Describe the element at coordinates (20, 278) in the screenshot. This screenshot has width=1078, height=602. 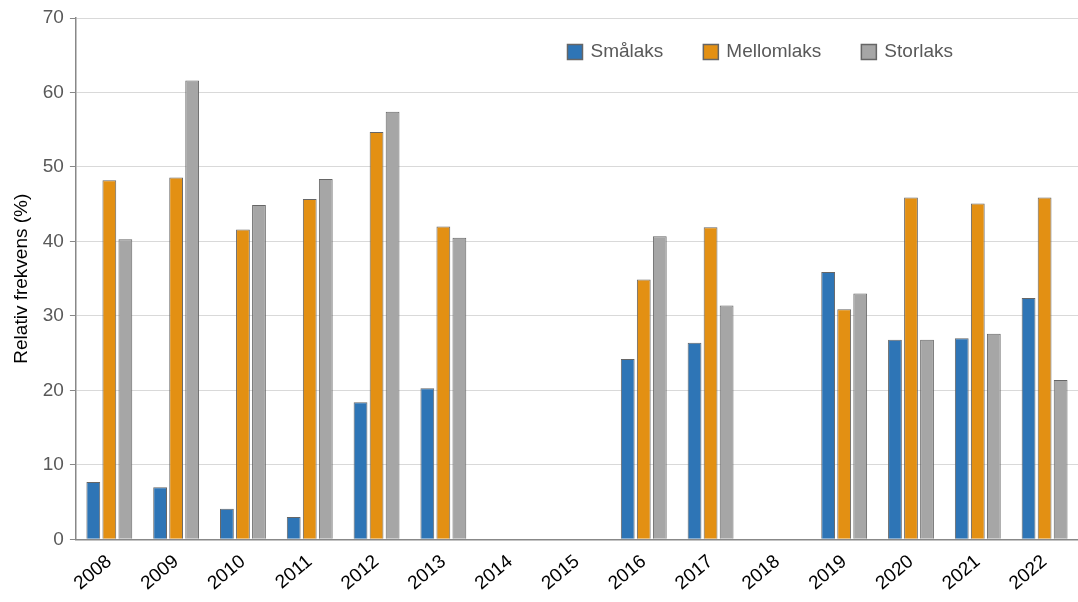
I see `y-axis-title: Relativ frekvens (%)` at that location.